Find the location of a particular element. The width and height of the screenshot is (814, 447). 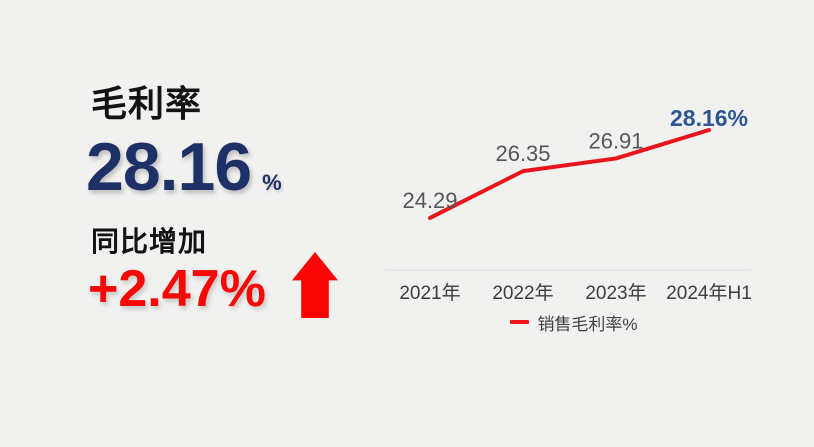

data-label: 26.35 is located at coordinates (522, 153).